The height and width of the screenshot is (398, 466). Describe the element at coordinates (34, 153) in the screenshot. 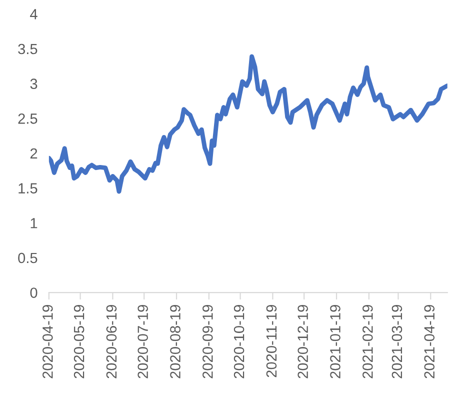

I see `y-tick-label: 2` at that location.